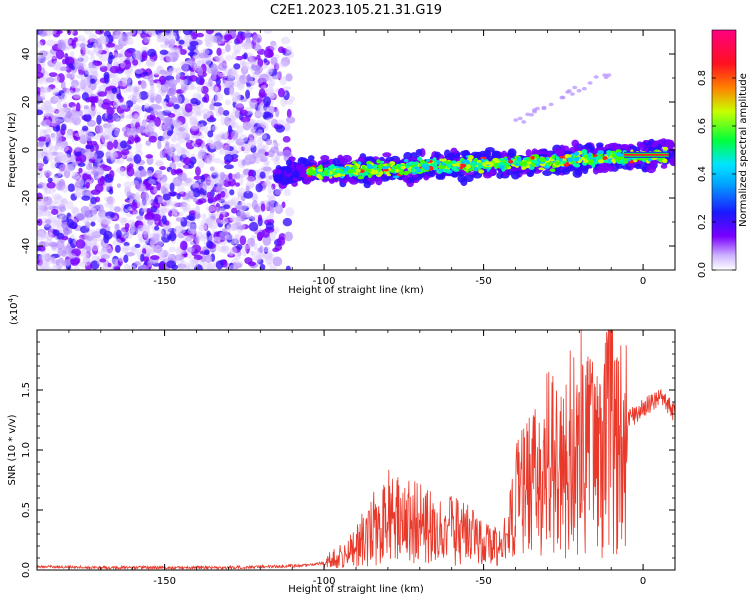 Image resolution: width=750 pixels, height=600 pixels. Describe the element at coordinates (702, 270) in the screenshot. I see `colorbar-tick-label: 0.0` at that location.